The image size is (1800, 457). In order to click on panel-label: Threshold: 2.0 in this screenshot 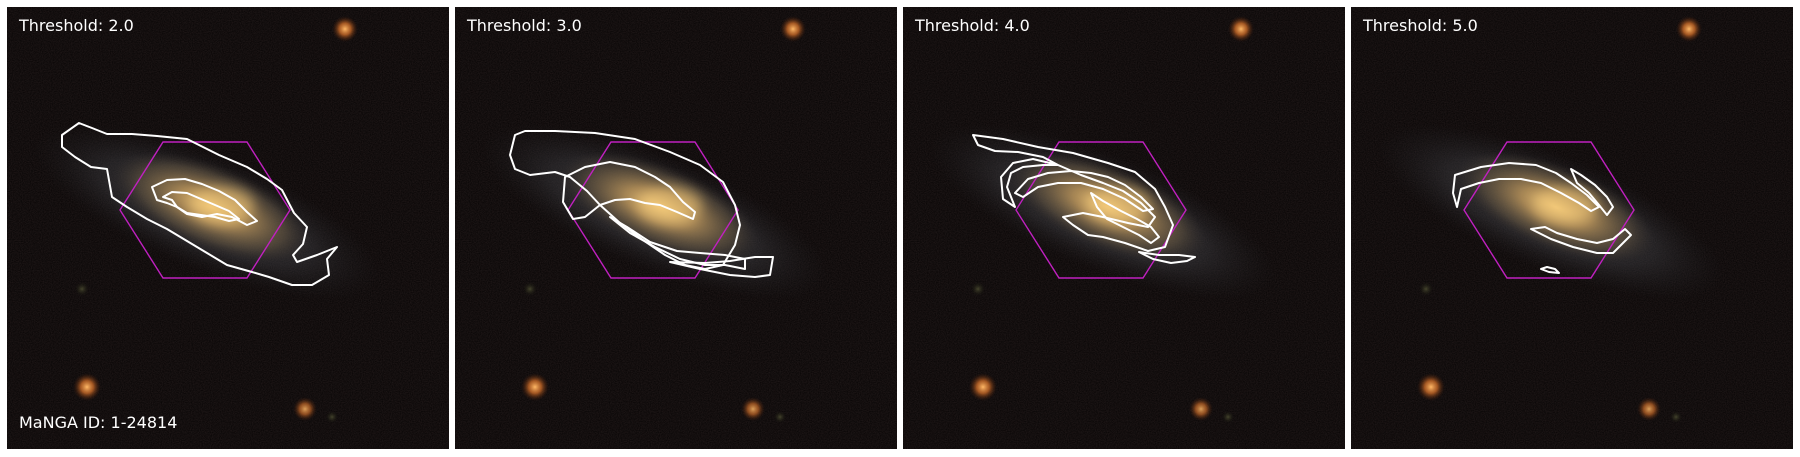, I will do `click(76, 25)`.